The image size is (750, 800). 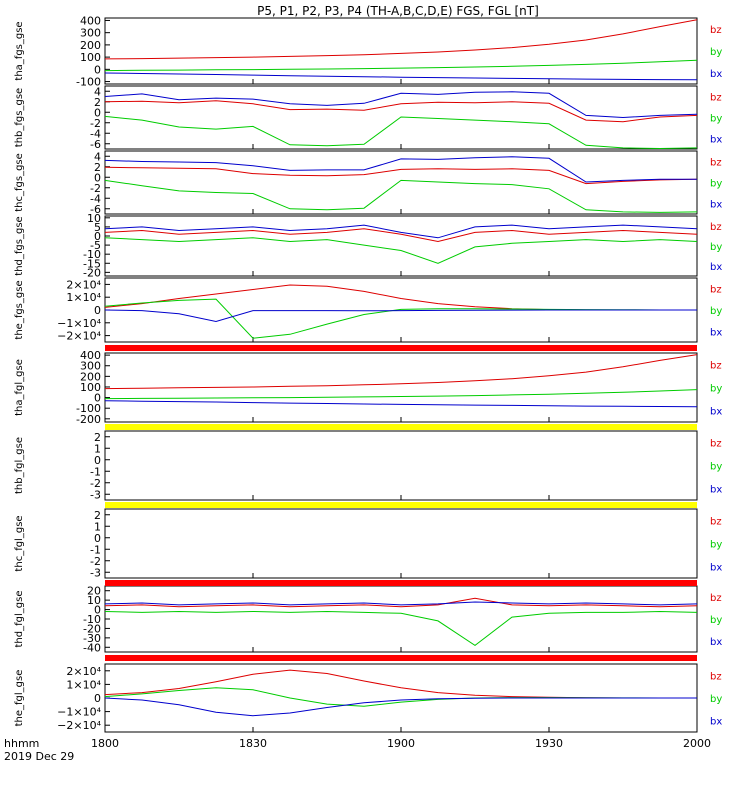 I want to click on y-axis-label: thb_fgs_gse, so click(x=19, y=117).